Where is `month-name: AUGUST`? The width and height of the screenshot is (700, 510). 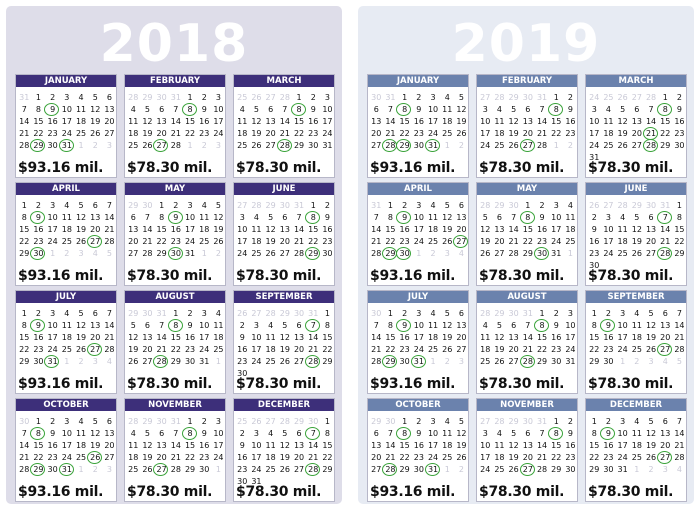
month-name: AUGUST is located at coordinates (527, 297).